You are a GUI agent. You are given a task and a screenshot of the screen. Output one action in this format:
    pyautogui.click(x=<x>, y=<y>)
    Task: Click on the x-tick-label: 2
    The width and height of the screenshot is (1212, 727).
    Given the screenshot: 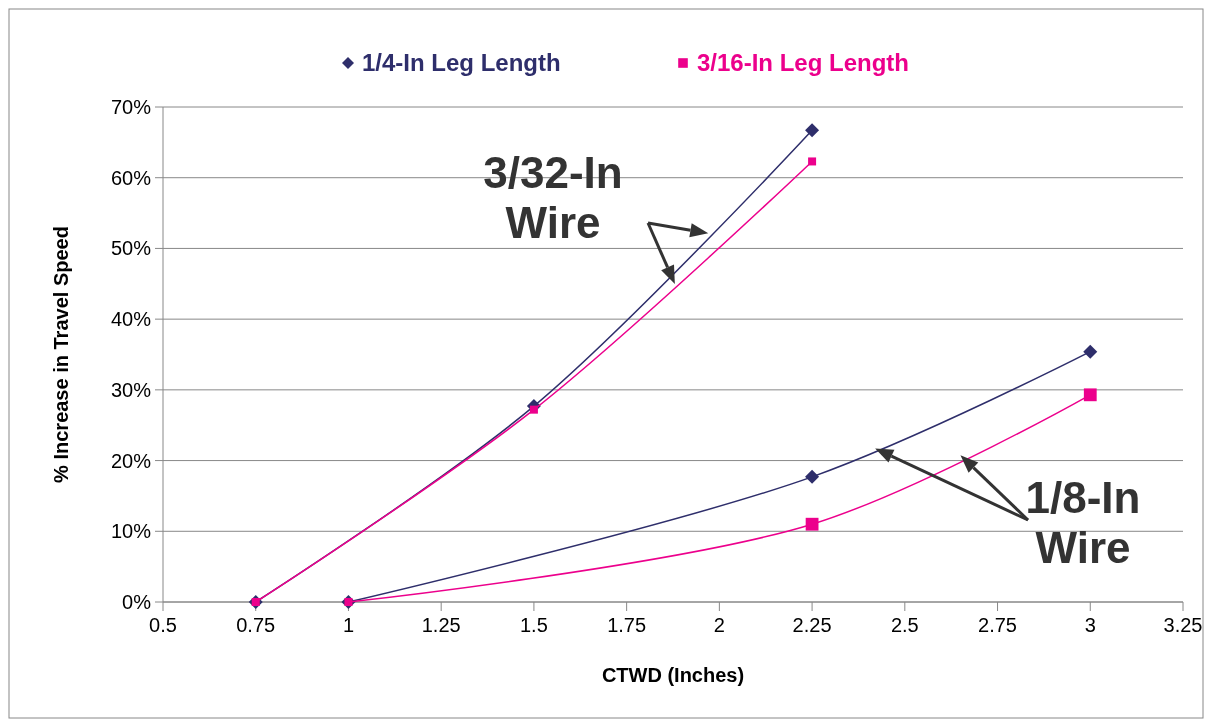 What is the action you would take?
    pyautogui.click(x=719, y=625)
    